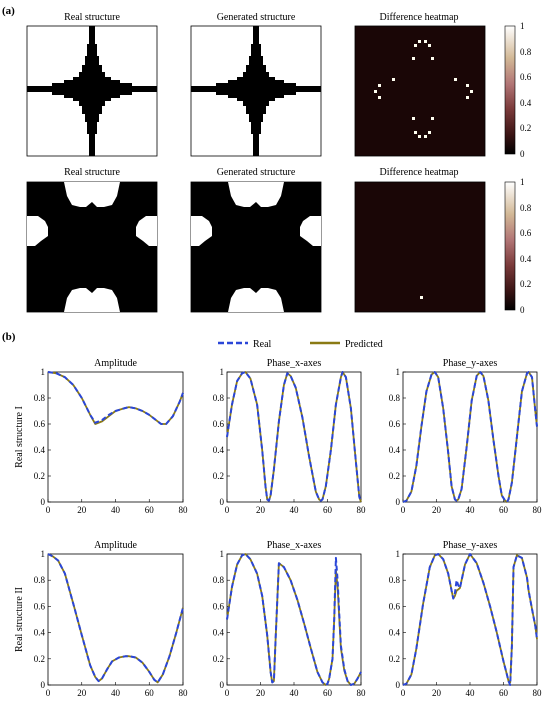 The height and width of the screenshot is (709, 550). Describe the element at coordinates (92, 91) in the screenshot. I see `real-structure-cross` at that location.